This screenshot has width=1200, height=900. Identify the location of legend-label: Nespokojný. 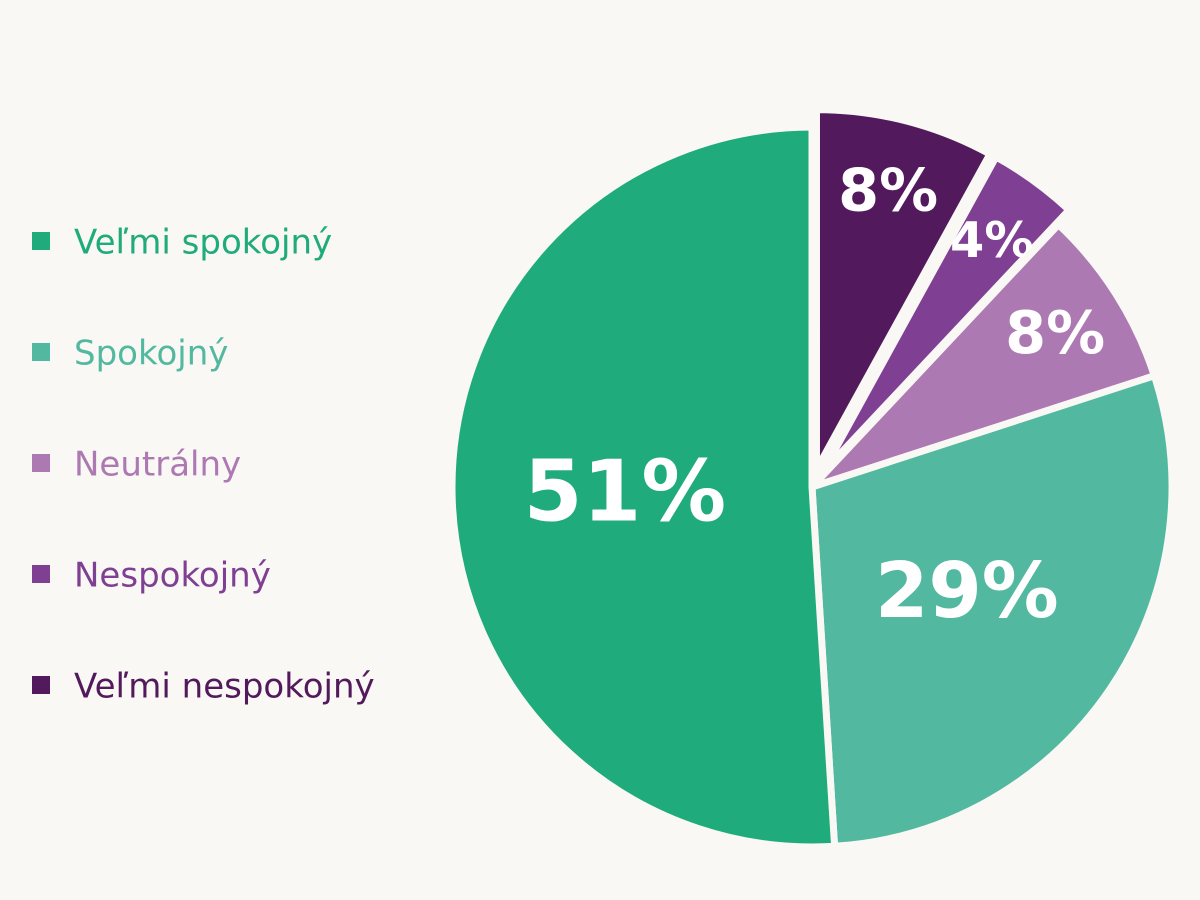
(172, 576).